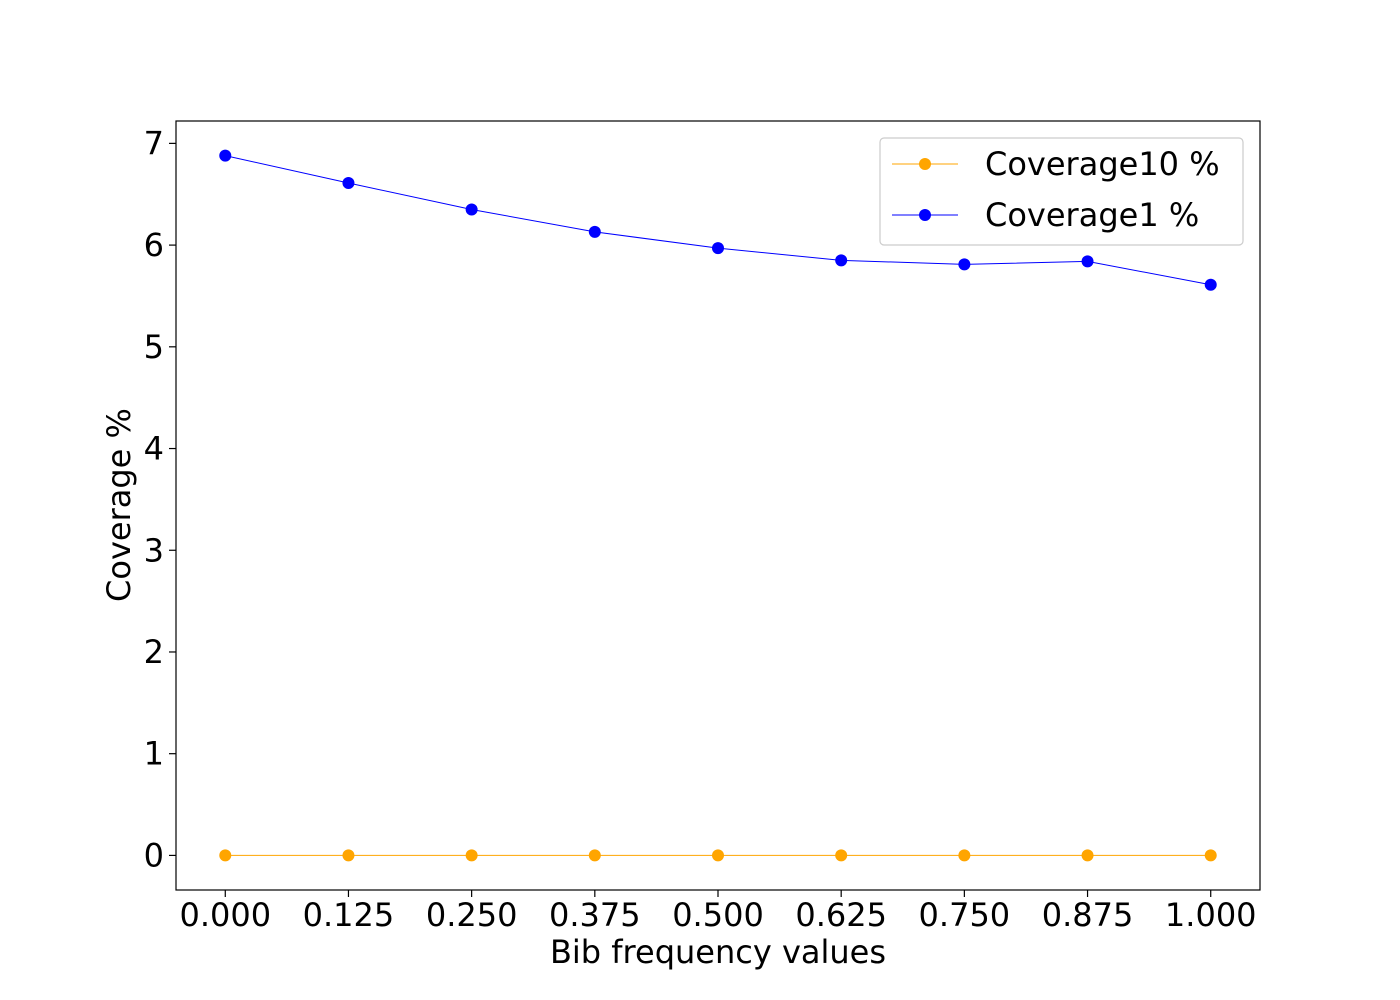 This screenshot has width=1400, height=1000. Describe the element at coordinates (472, 915) in the screenshot. I see `x-tick-label: 0.250` at that location.